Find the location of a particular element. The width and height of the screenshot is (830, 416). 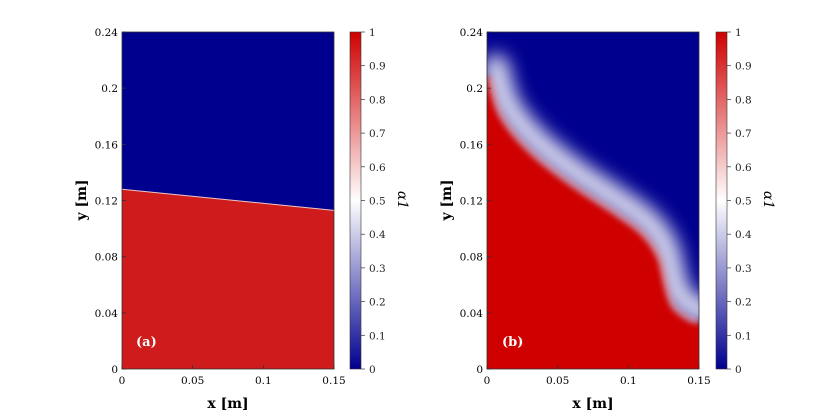

colorbar-a-label: α1 is located at coordinates (402, 200).